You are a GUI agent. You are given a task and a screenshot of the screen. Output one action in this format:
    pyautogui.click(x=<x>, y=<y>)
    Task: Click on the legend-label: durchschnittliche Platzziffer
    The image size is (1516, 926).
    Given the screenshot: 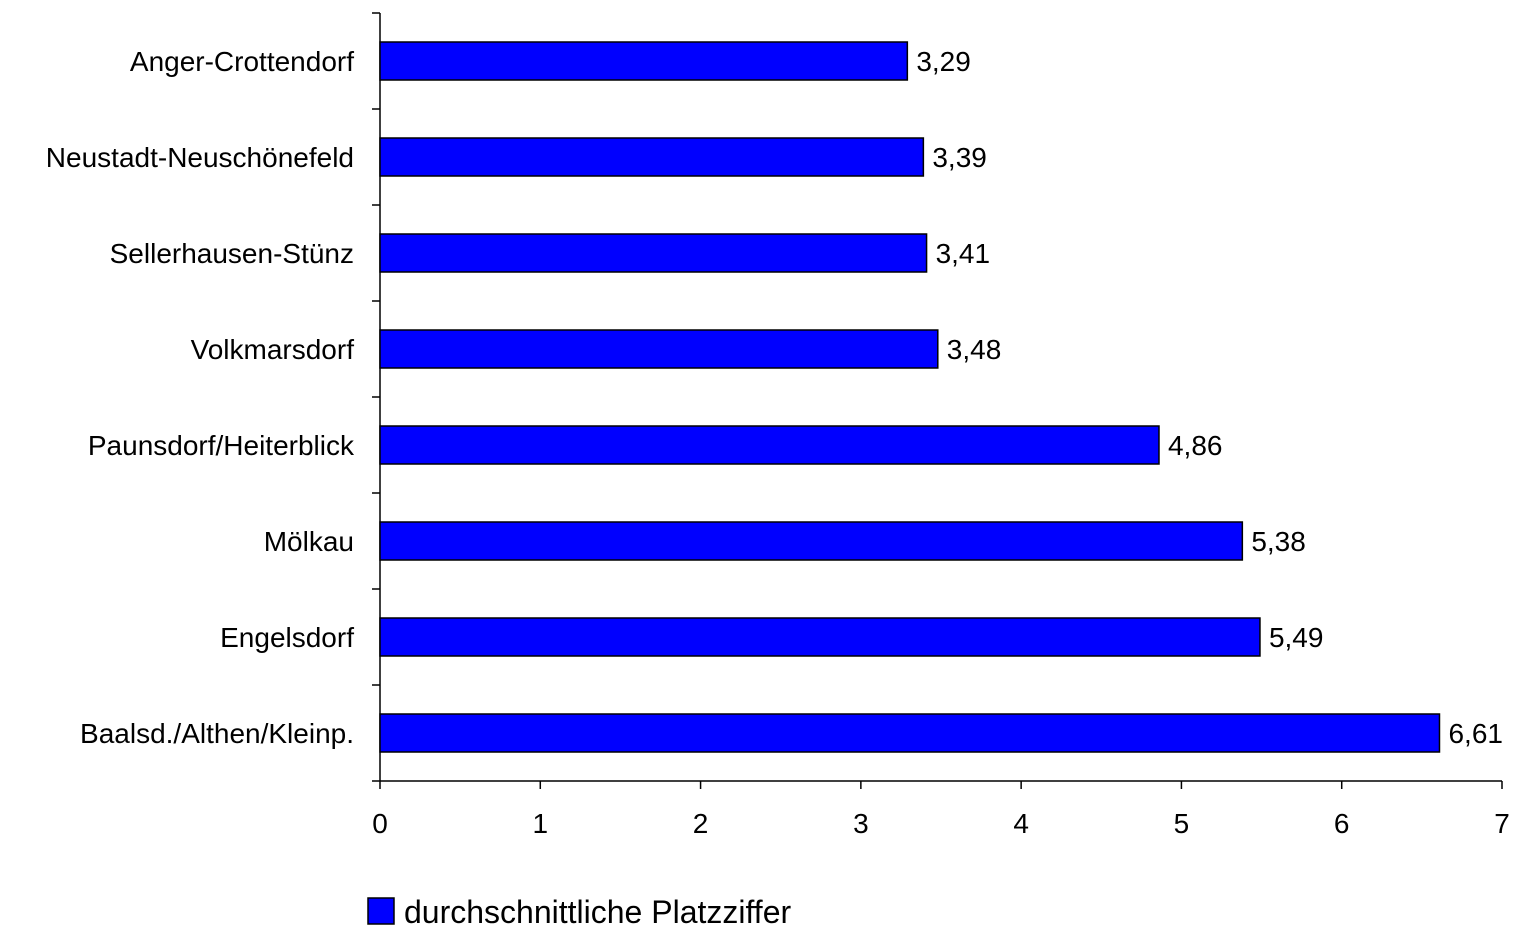 What is the action you would take?
    pyautogui.click(x=597, y=910)
    